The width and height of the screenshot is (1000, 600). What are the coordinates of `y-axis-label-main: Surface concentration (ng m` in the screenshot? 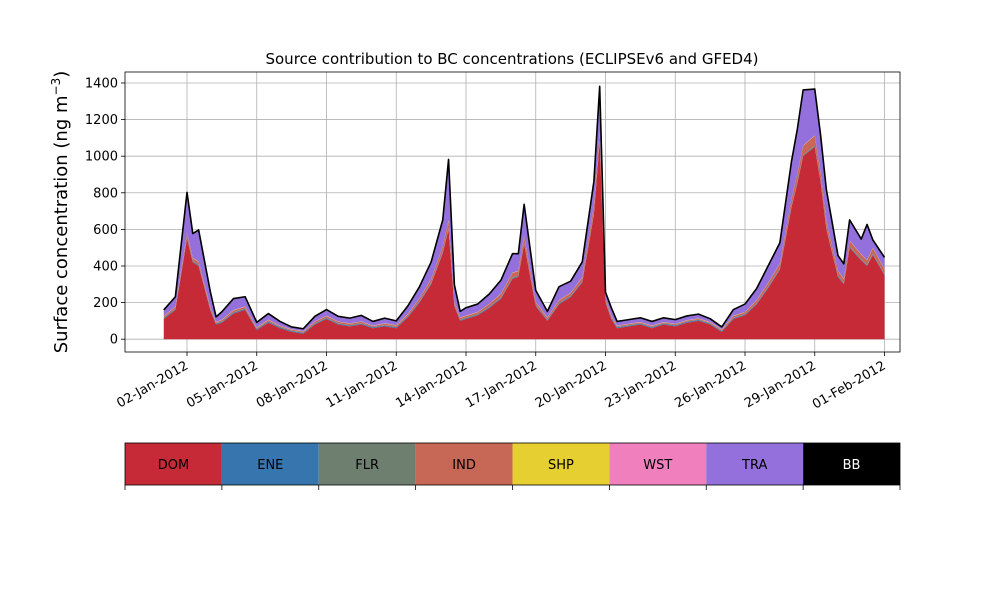 It's located at (61, 224).